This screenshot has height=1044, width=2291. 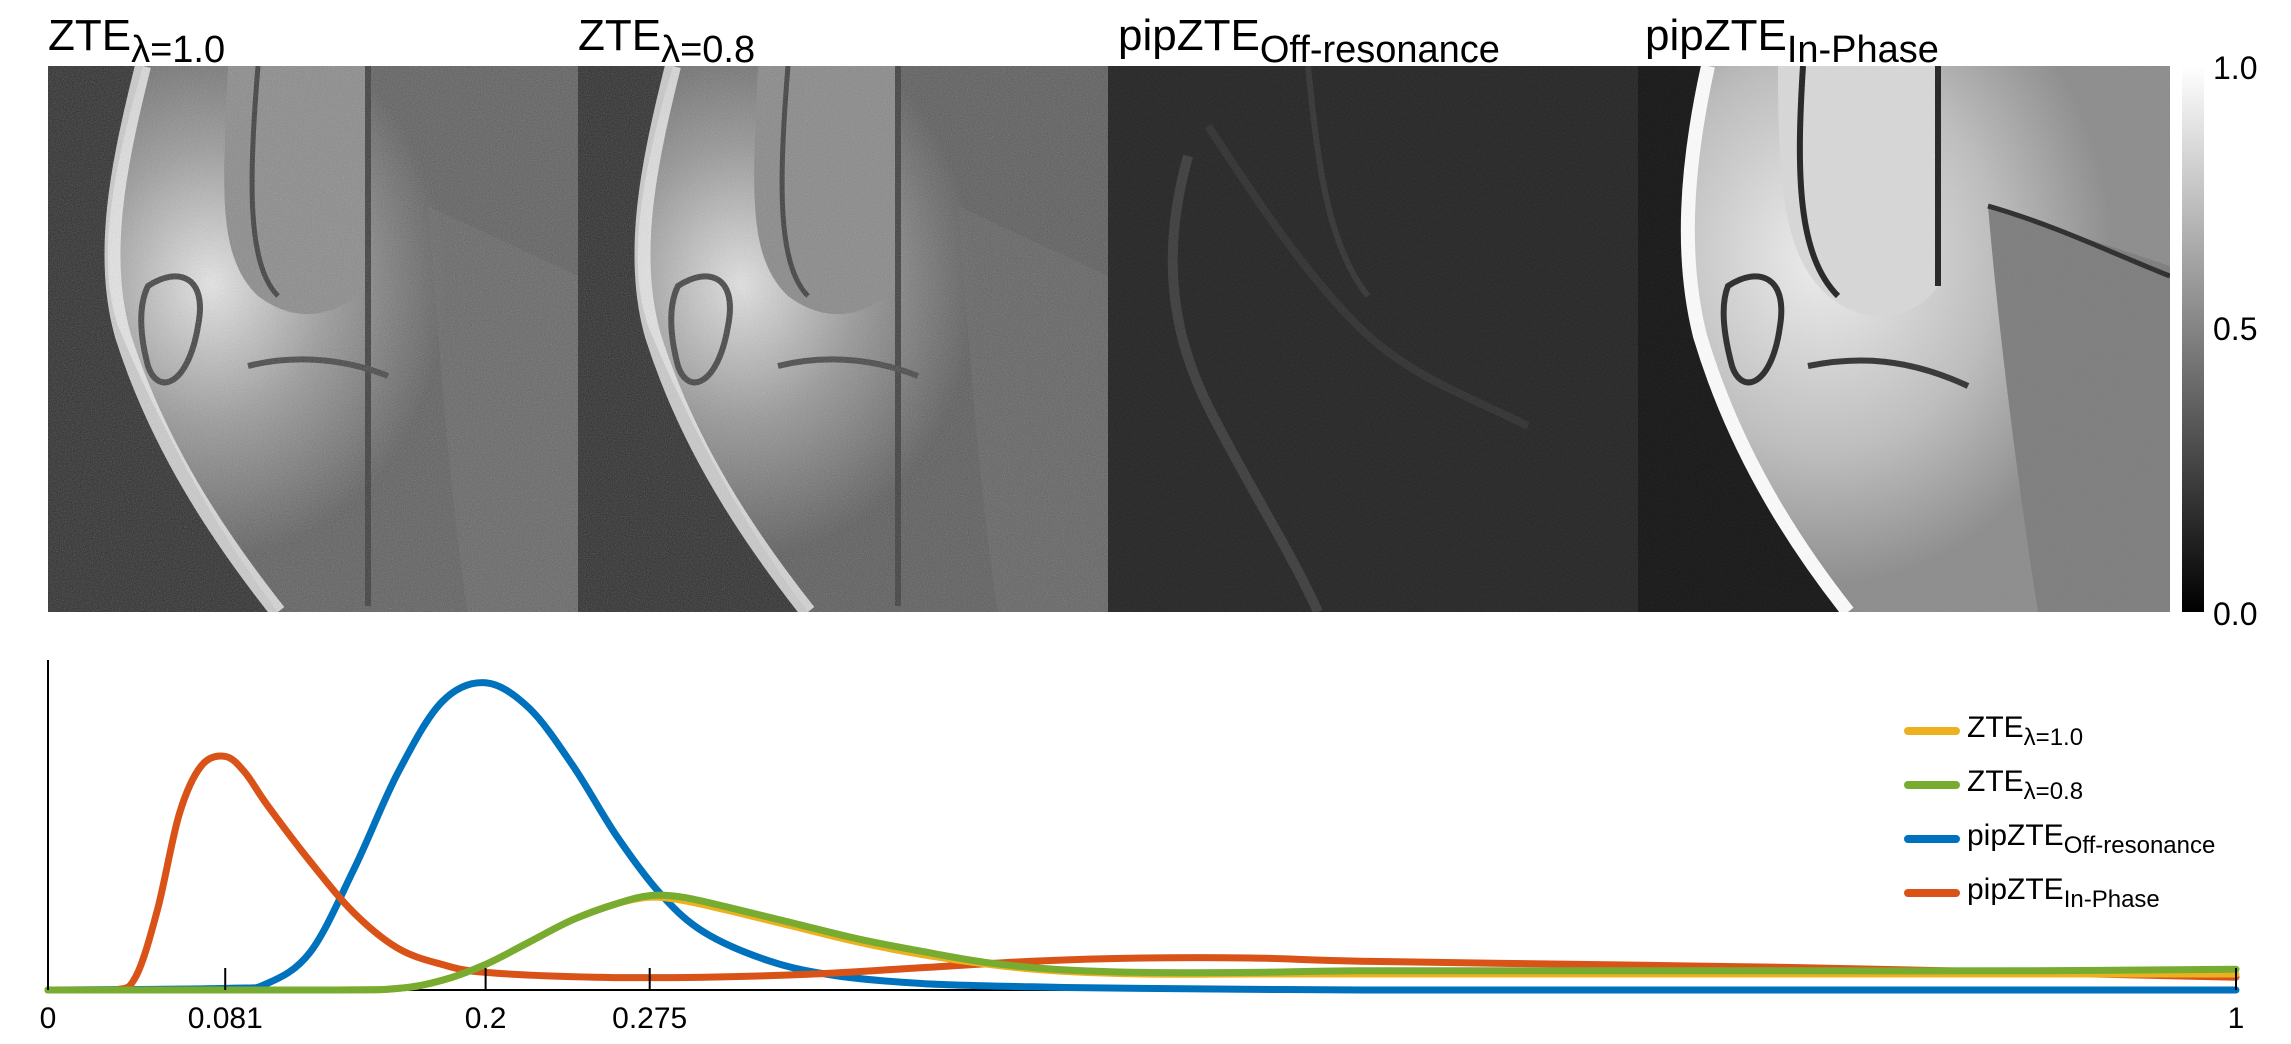 I want to click on legend-label-sub: In-Phase, so click(x=2111, y=899).